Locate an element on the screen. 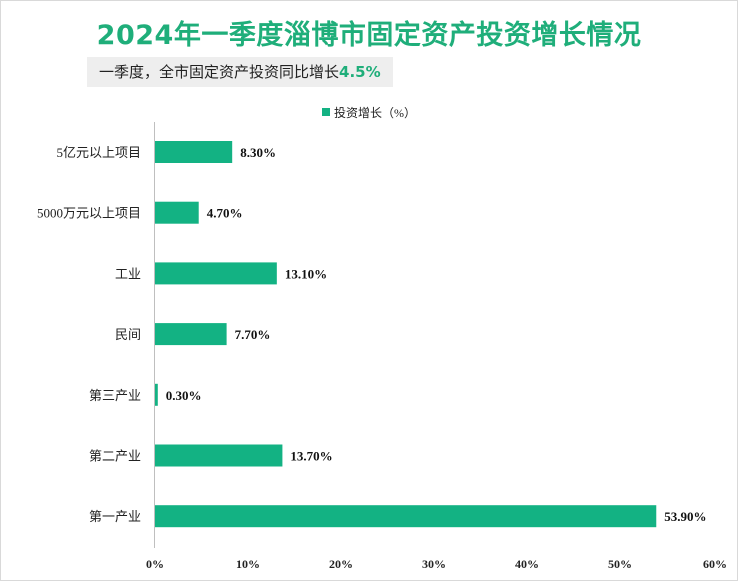 The width and height of the screenshot is (738, 581). x-tick-label: 40% is located at coordinates (527, 564).